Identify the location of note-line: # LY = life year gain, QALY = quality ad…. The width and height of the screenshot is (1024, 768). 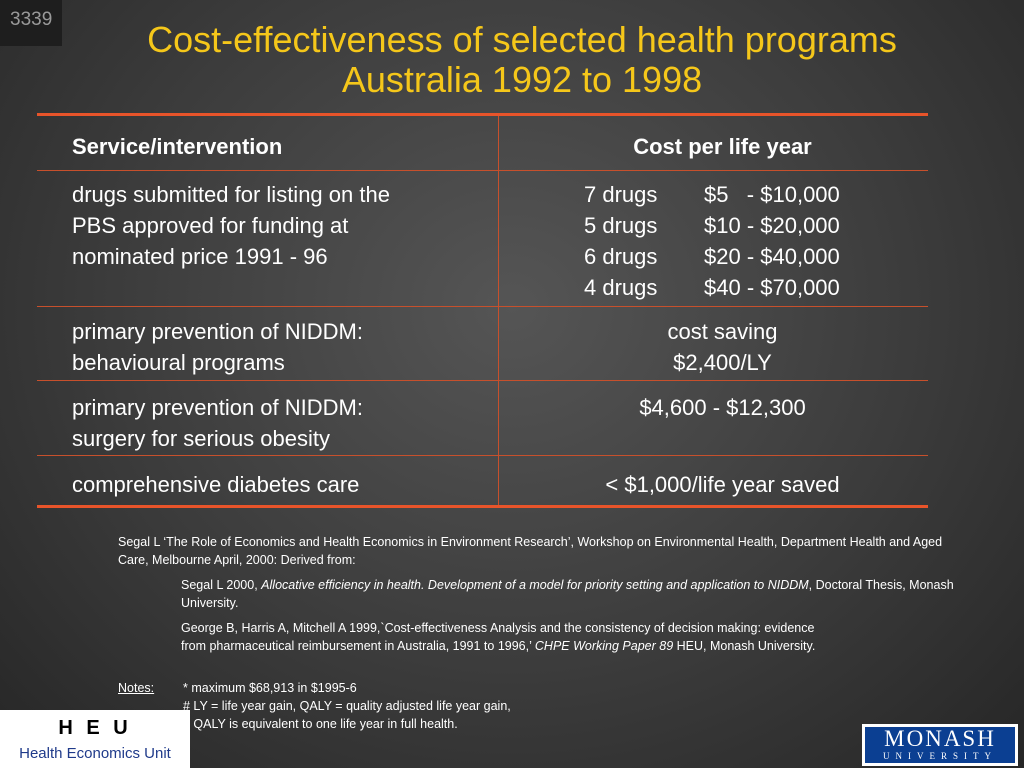
(347, 706).